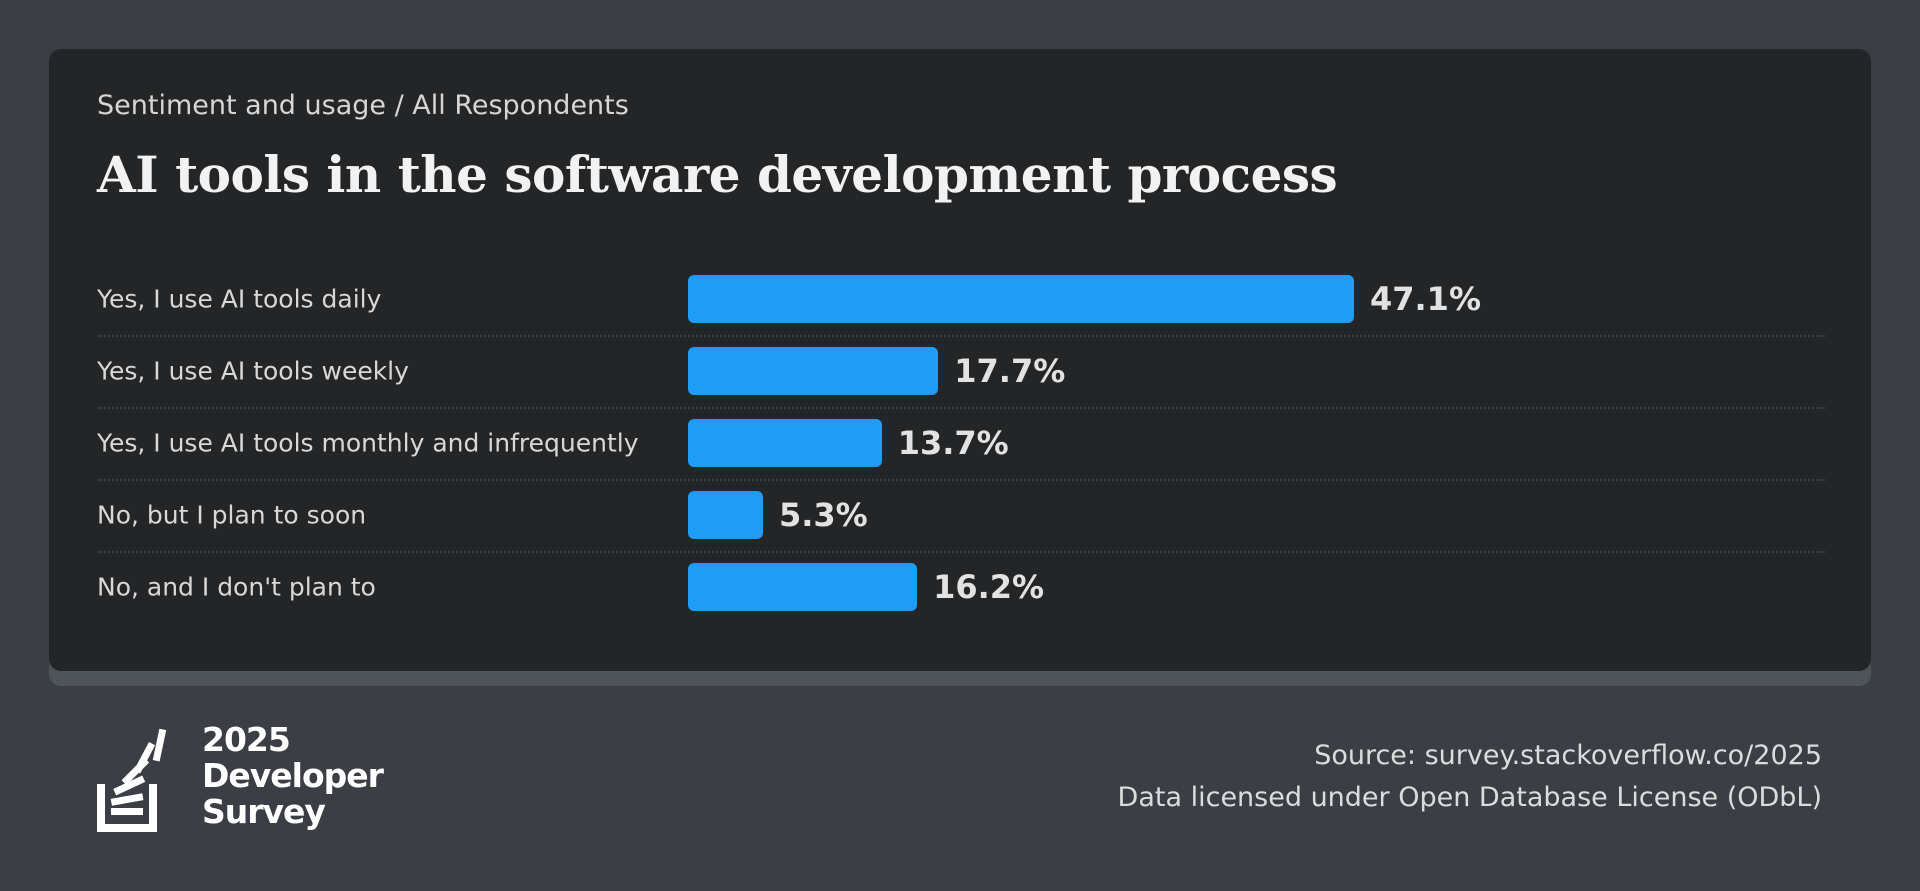 The image size is (1920, 891). What do you see at coordinates (363, 105) in the screenshot?
I see `breadcrumb: Sentiment and usage / All Respondents` at bounding box center [363, 105].